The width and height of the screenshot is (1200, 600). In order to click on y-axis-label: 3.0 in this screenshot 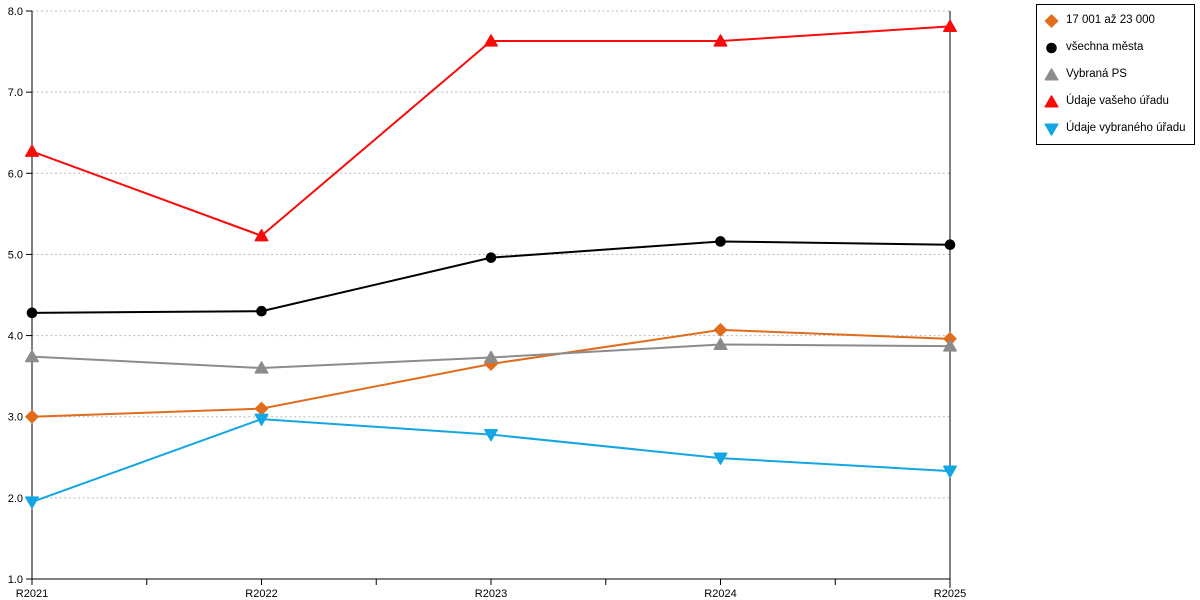, I will do `click(15, 418)`.